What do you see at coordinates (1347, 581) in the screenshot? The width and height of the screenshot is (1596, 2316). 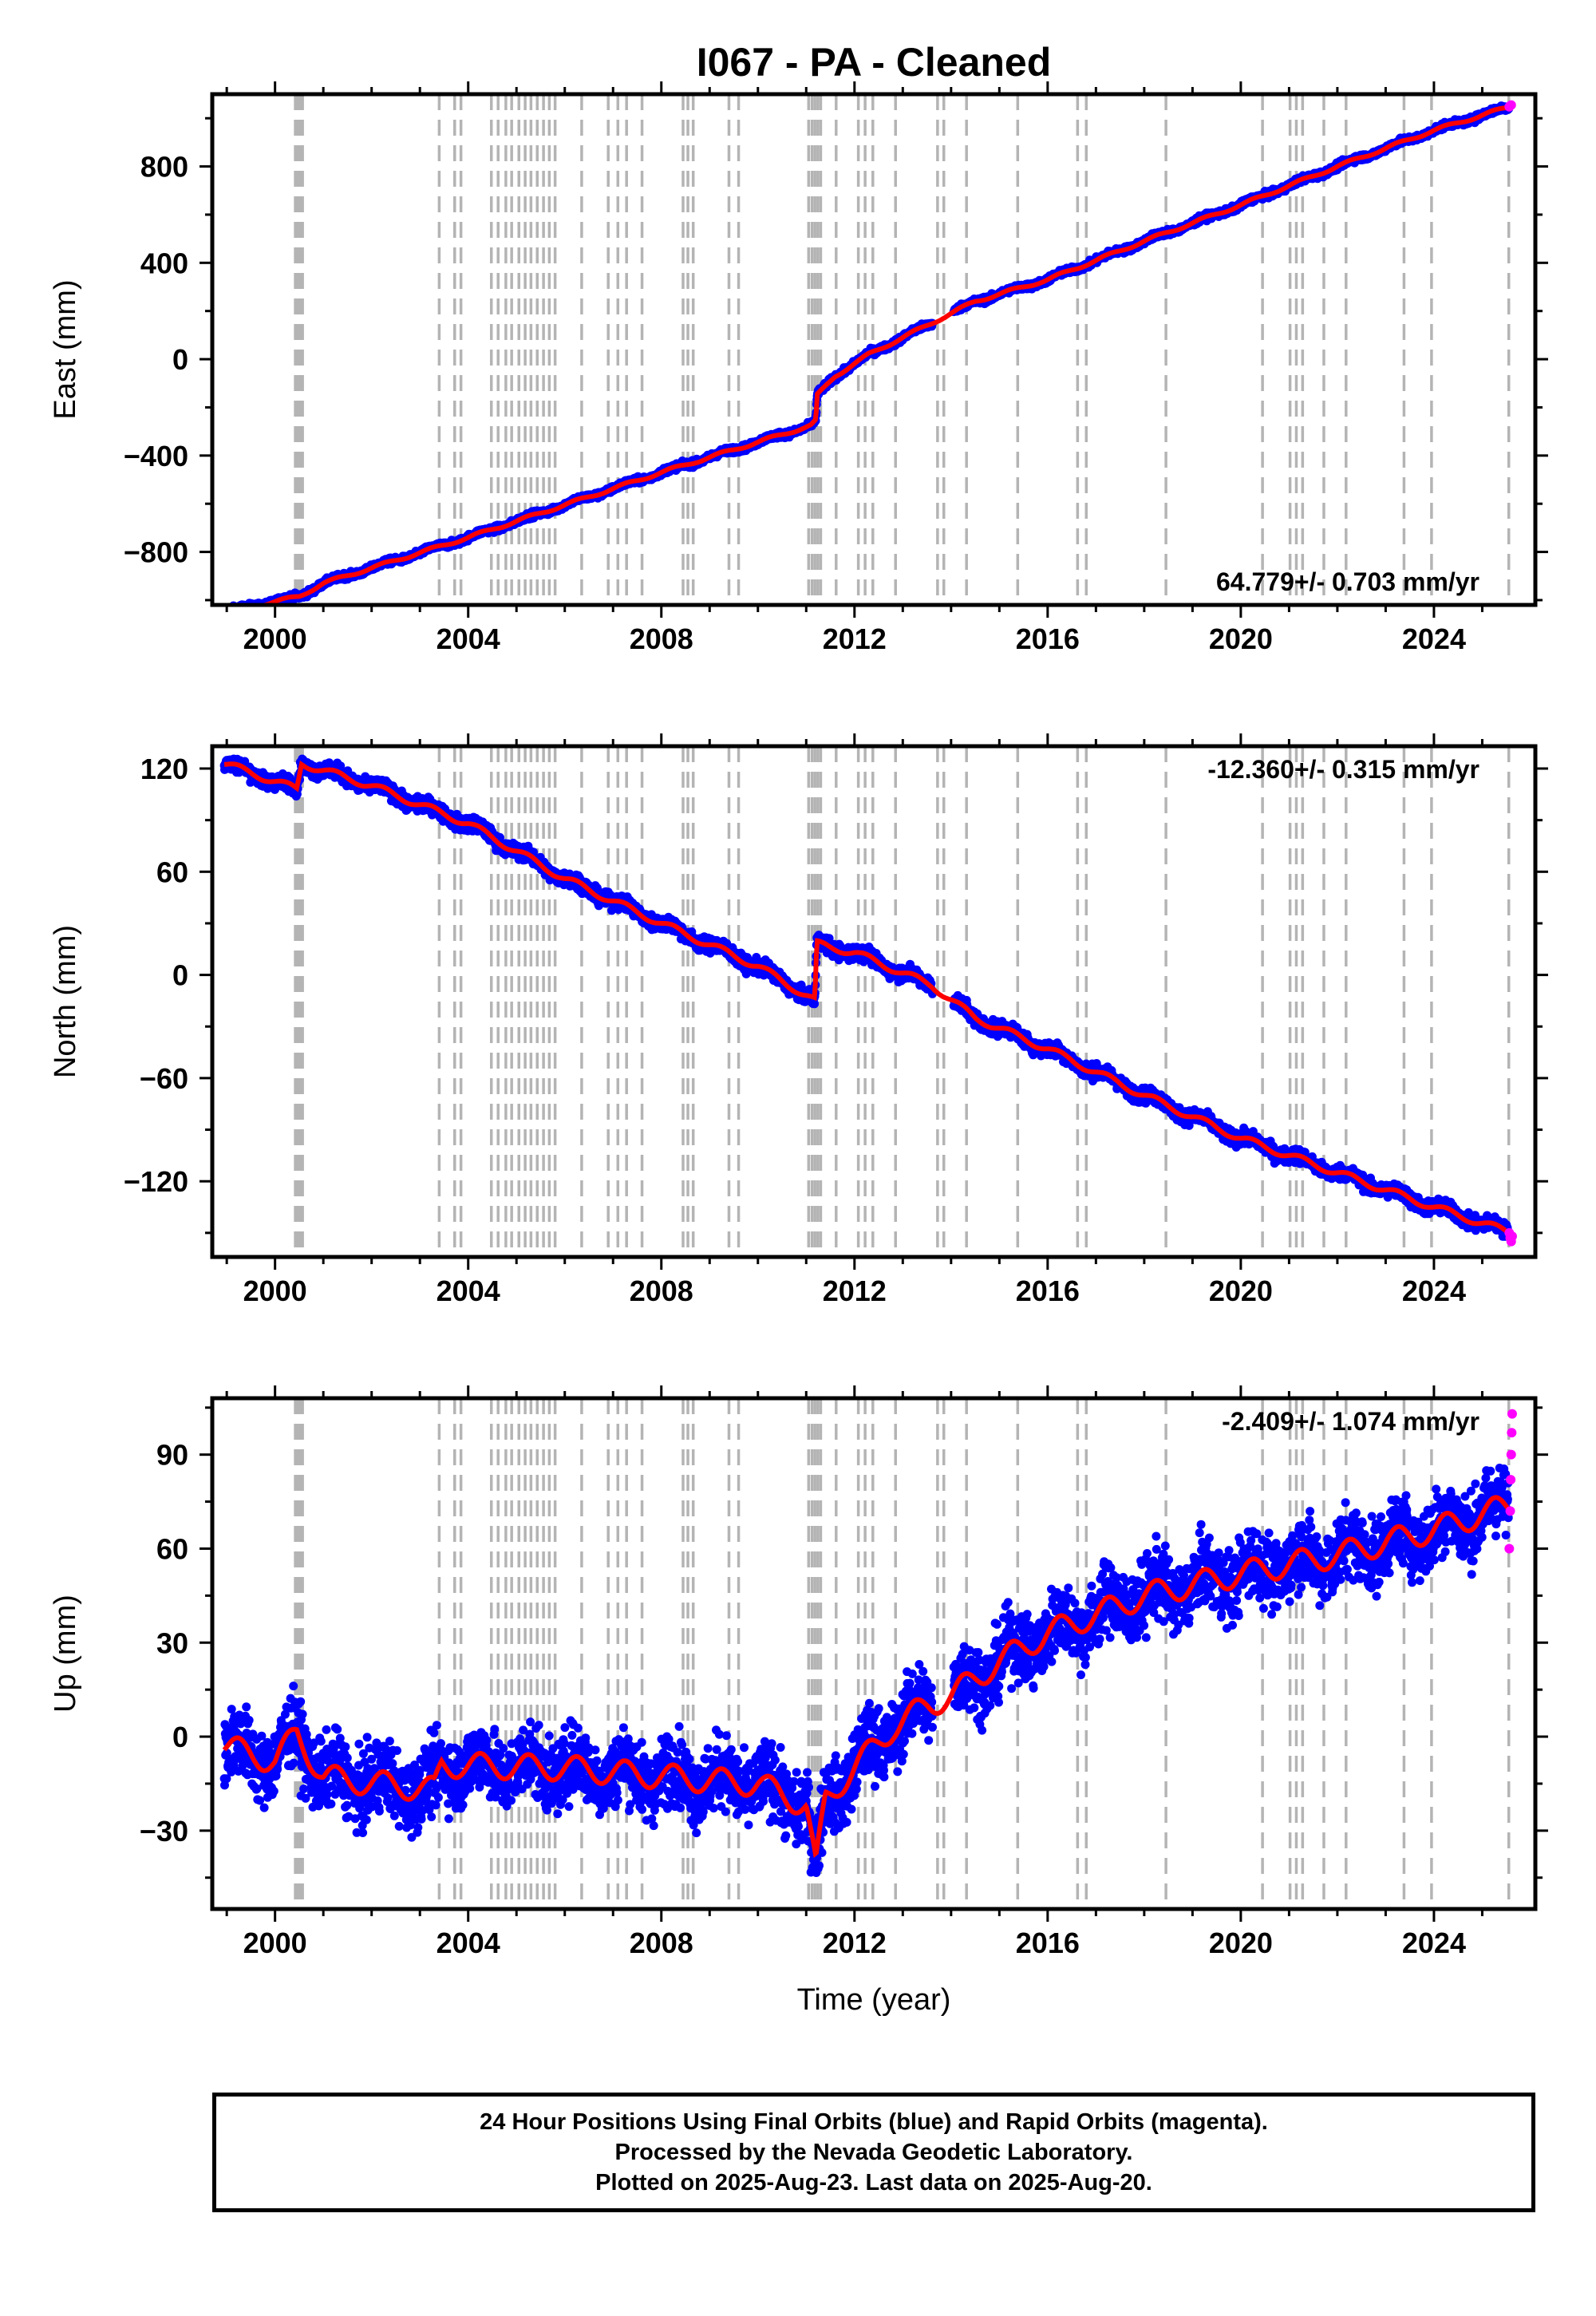 I see `rate-label: 64.779+/- 0.703 mm/yr` at bounding box center [1347, 581].